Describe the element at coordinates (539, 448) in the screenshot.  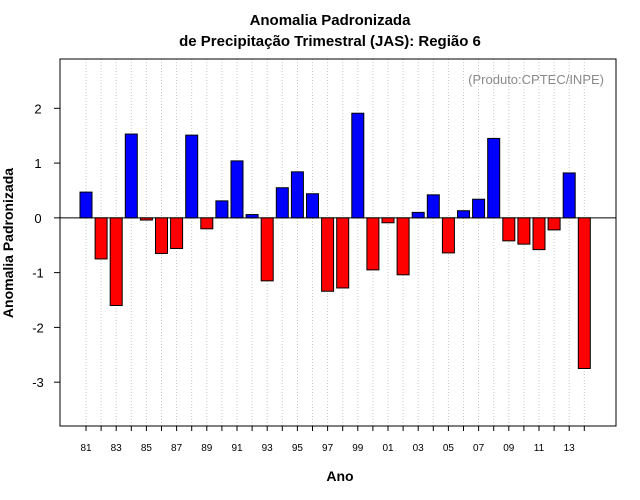
I see `x-tick-label: 11` at that location.